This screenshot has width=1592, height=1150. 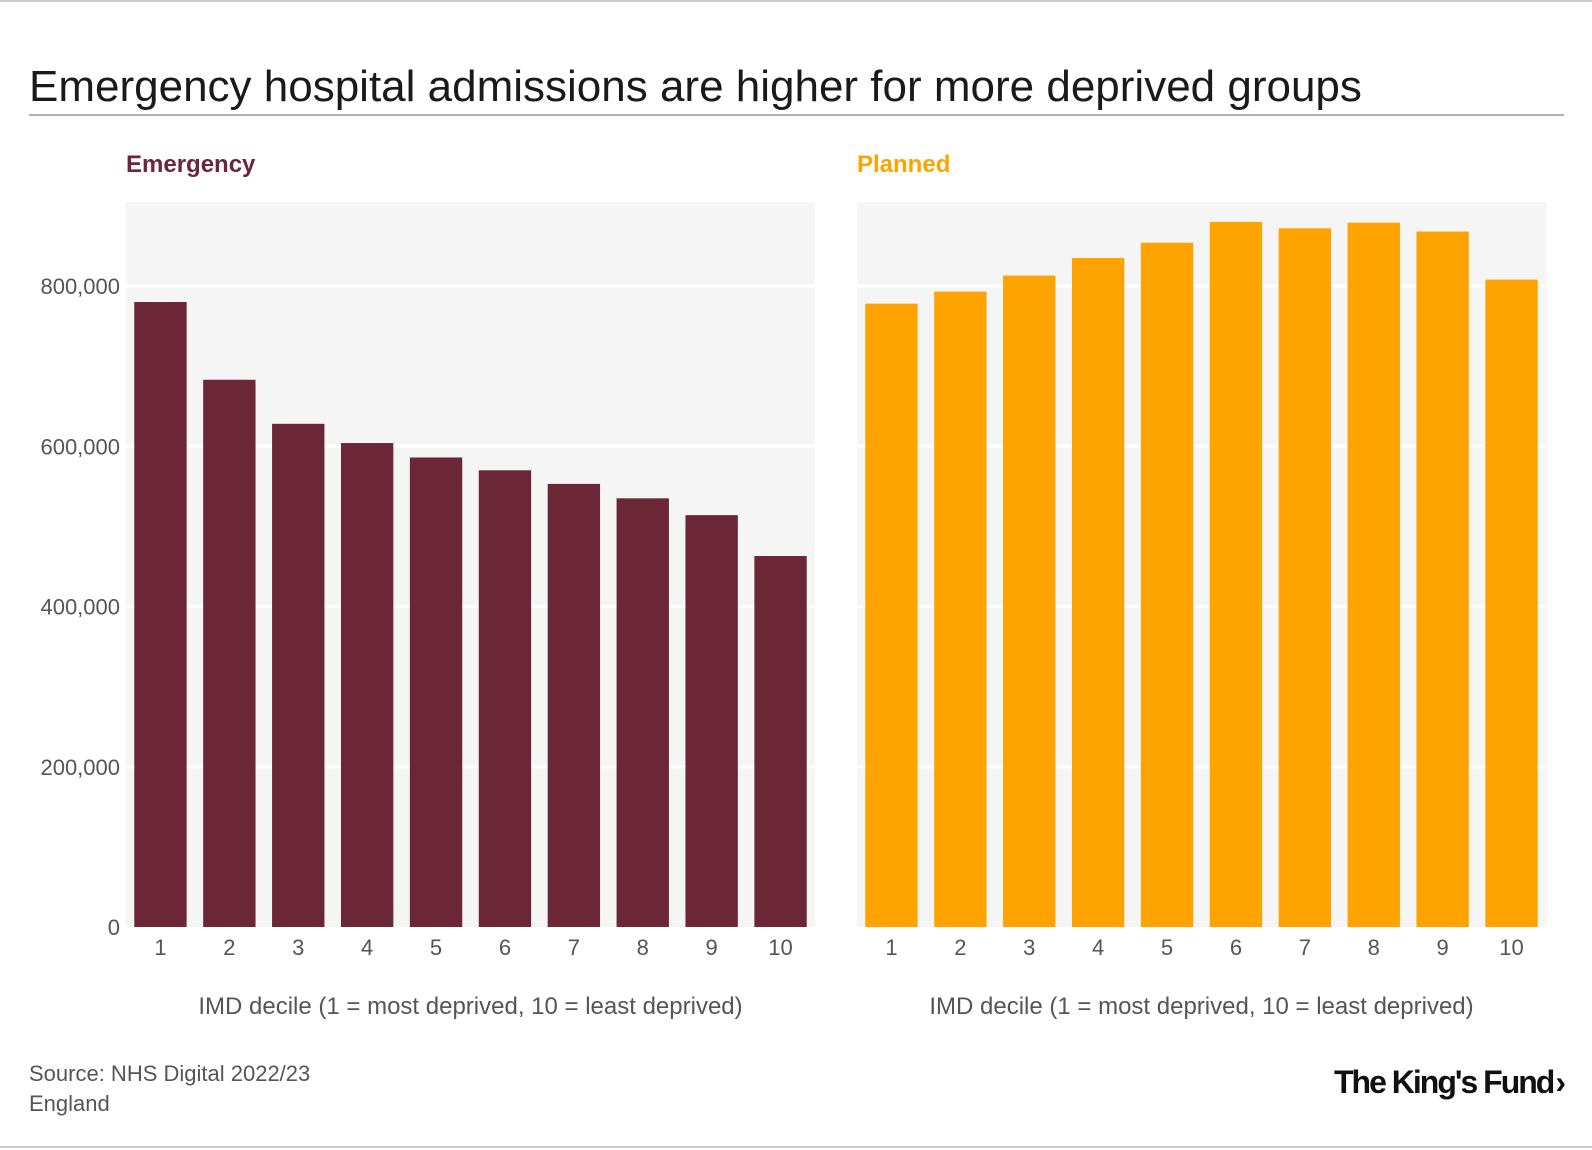 What do you see at coordinates (170, 1073) in the screenshot?
I see `source-line: Source: NHS Digital 2022/23` at bounding box center [170, 1073].